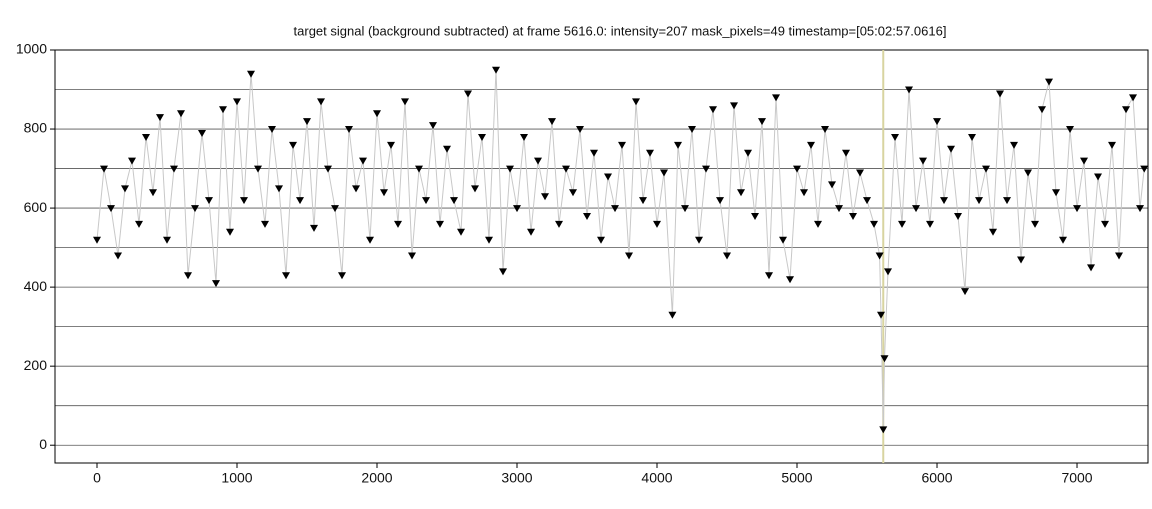 The width and height of the screenshot is (1152, 509). What do you see at coordinates (36, 207) in the screenshot?
I see `y-tick-label: 600` at bounding box center [36, 207].